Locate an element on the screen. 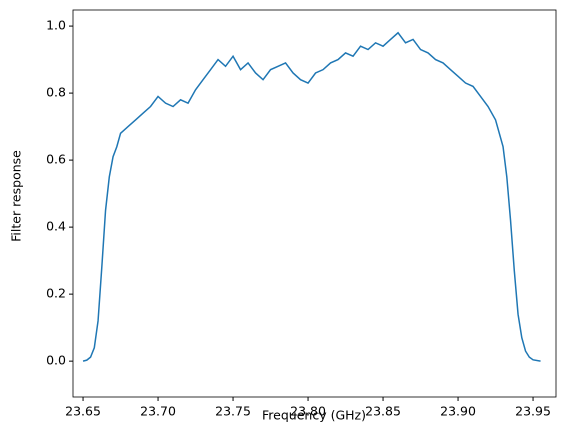  y-tick-label: 0.6 is located at coordinates (56, 159).